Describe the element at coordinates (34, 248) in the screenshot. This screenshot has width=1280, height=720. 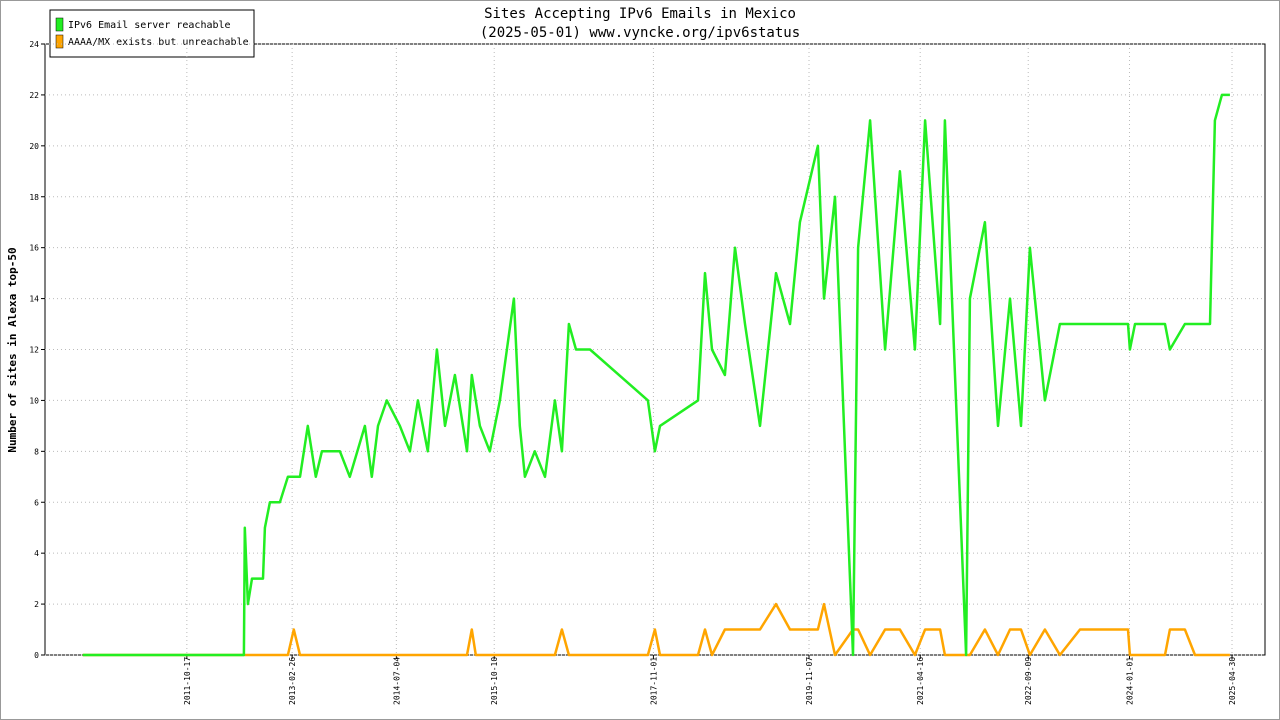
I see `y-tick-label: 16` at that location.